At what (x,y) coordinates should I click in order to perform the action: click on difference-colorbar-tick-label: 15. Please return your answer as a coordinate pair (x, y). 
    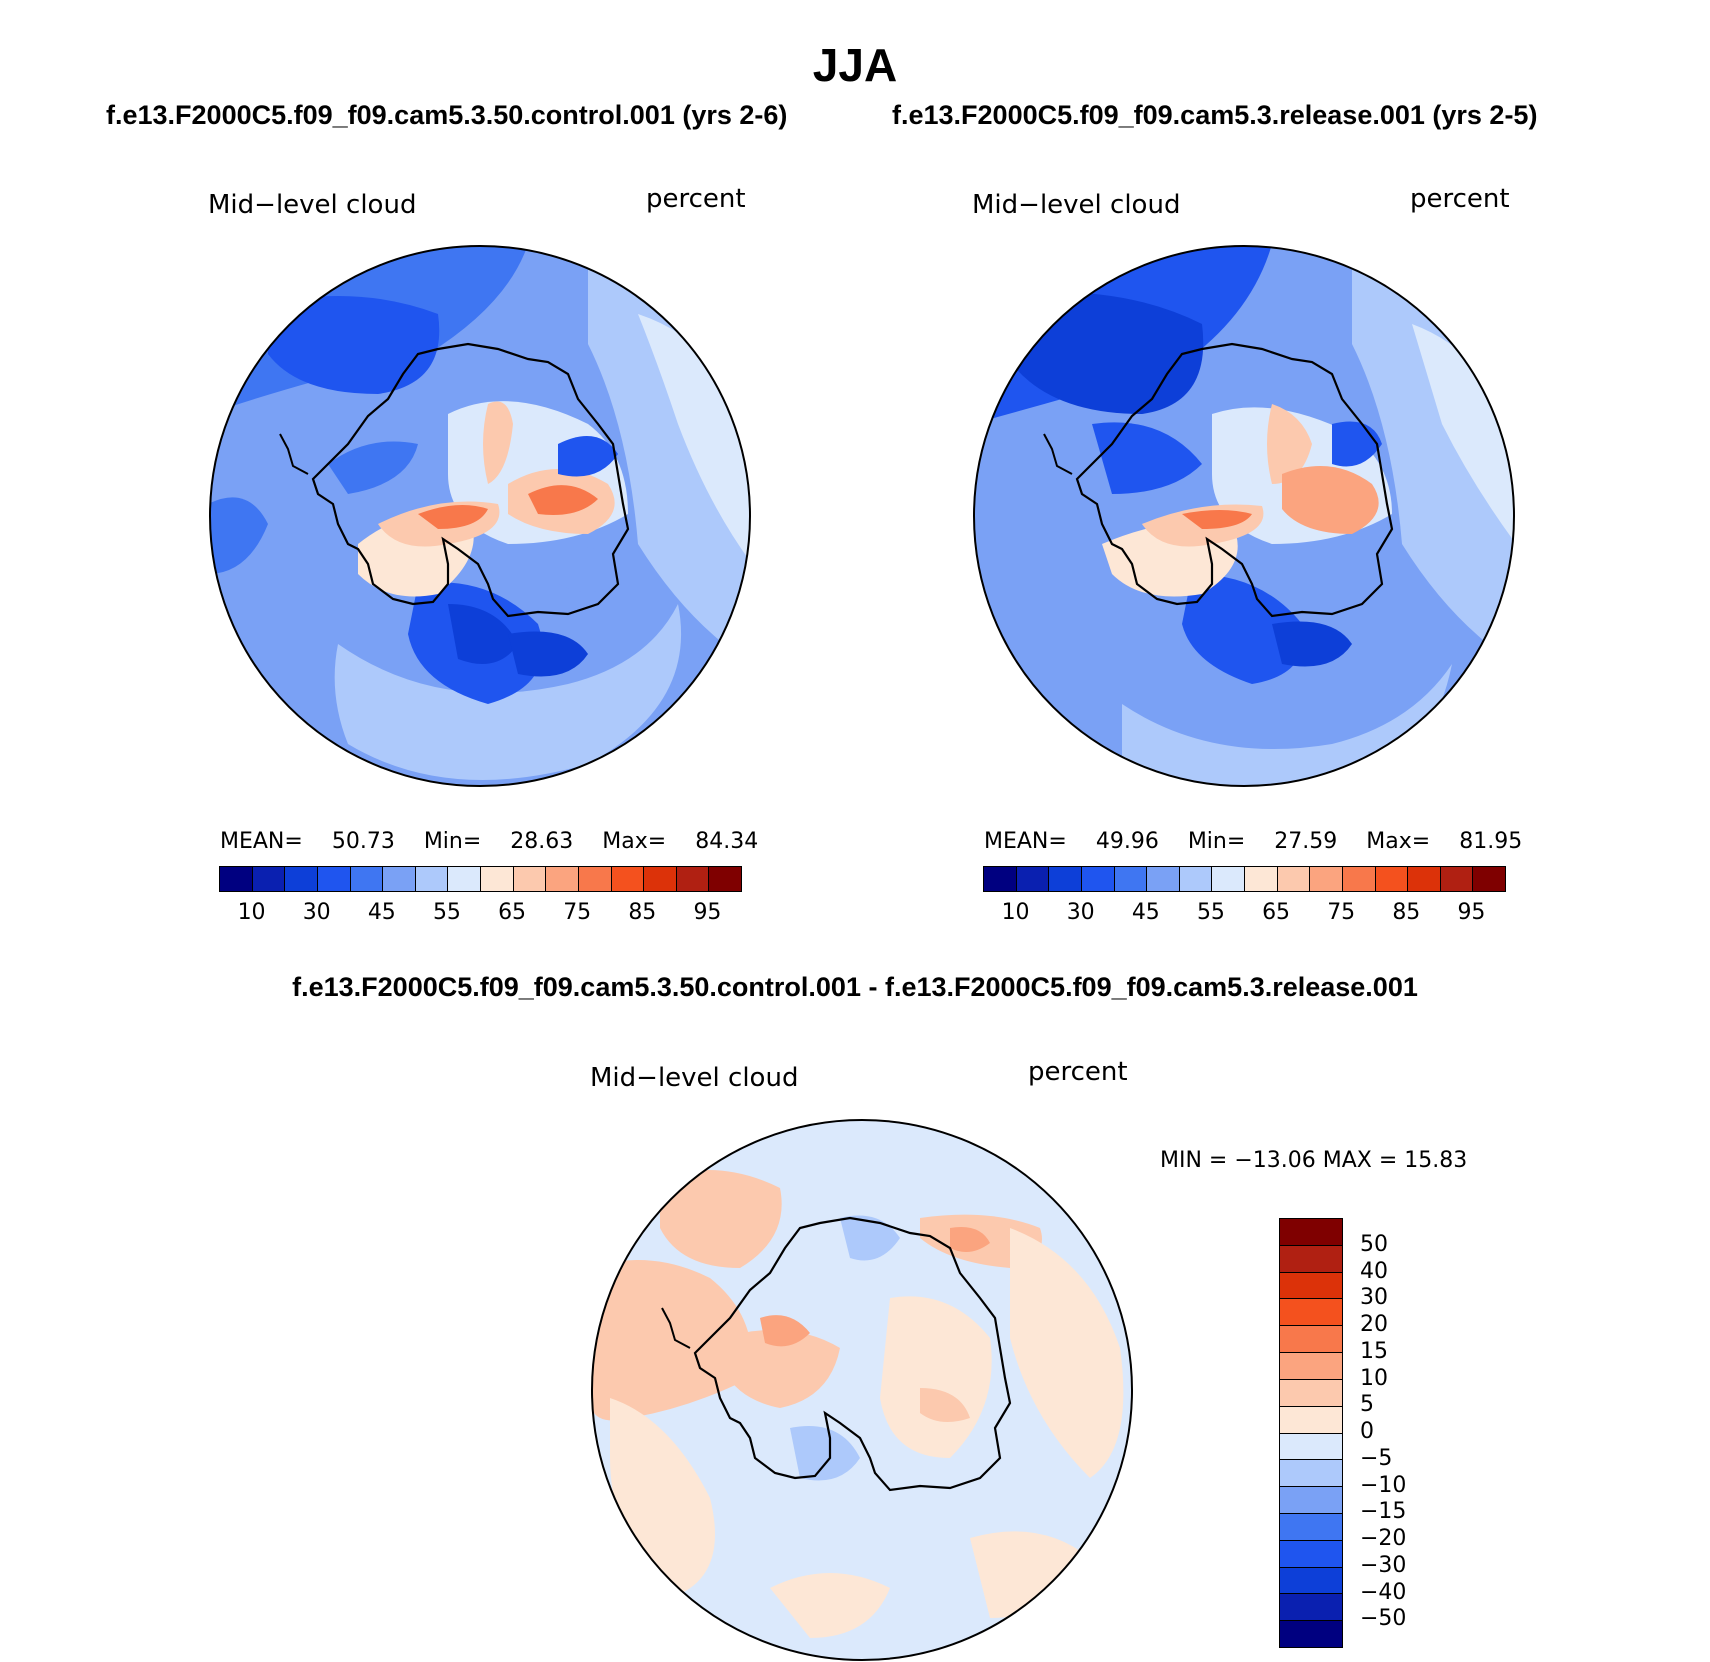
    Looking at the image, I should click on (1374, 1351).